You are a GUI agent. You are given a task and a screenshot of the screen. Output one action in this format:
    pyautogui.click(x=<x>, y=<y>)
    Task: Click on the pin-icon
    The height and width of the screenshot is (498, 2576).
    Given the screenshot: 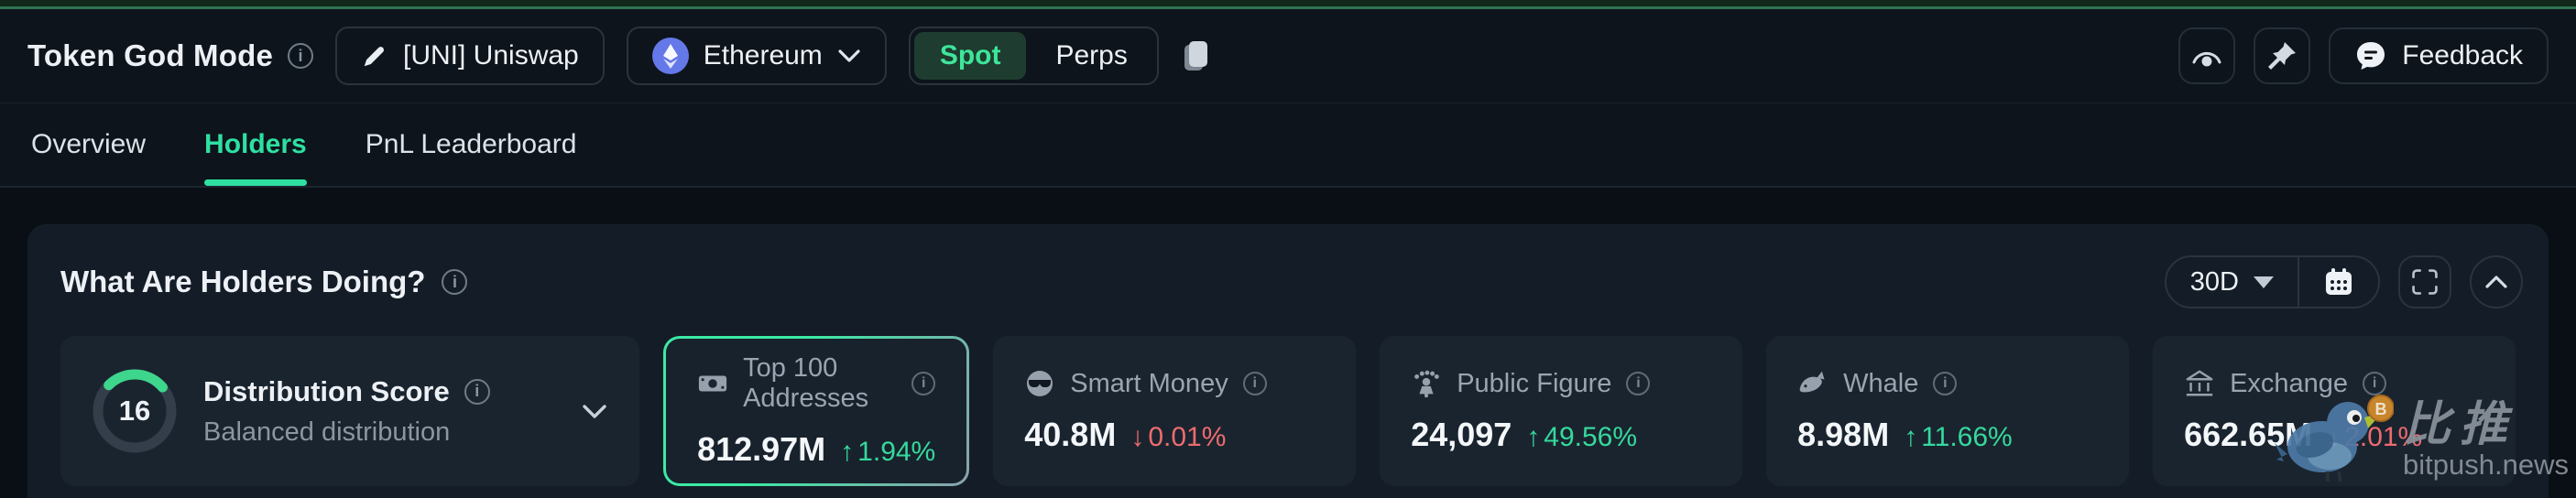 What is the action you would take?
    pyautogui.click(x=2282, y=55)
    